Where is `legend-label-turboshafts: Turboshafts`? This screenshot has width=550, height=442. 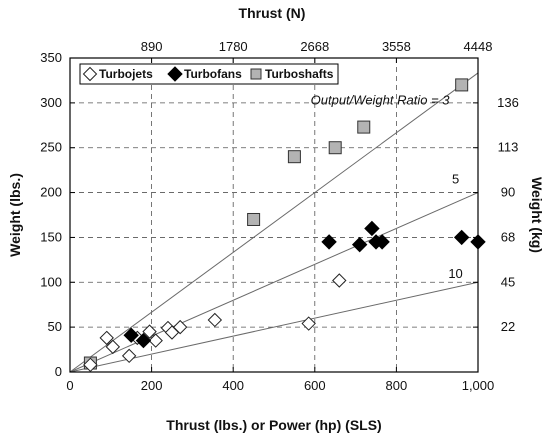 legend-label-turboshafts: Turboshafts is located at coordinates (299, 74).